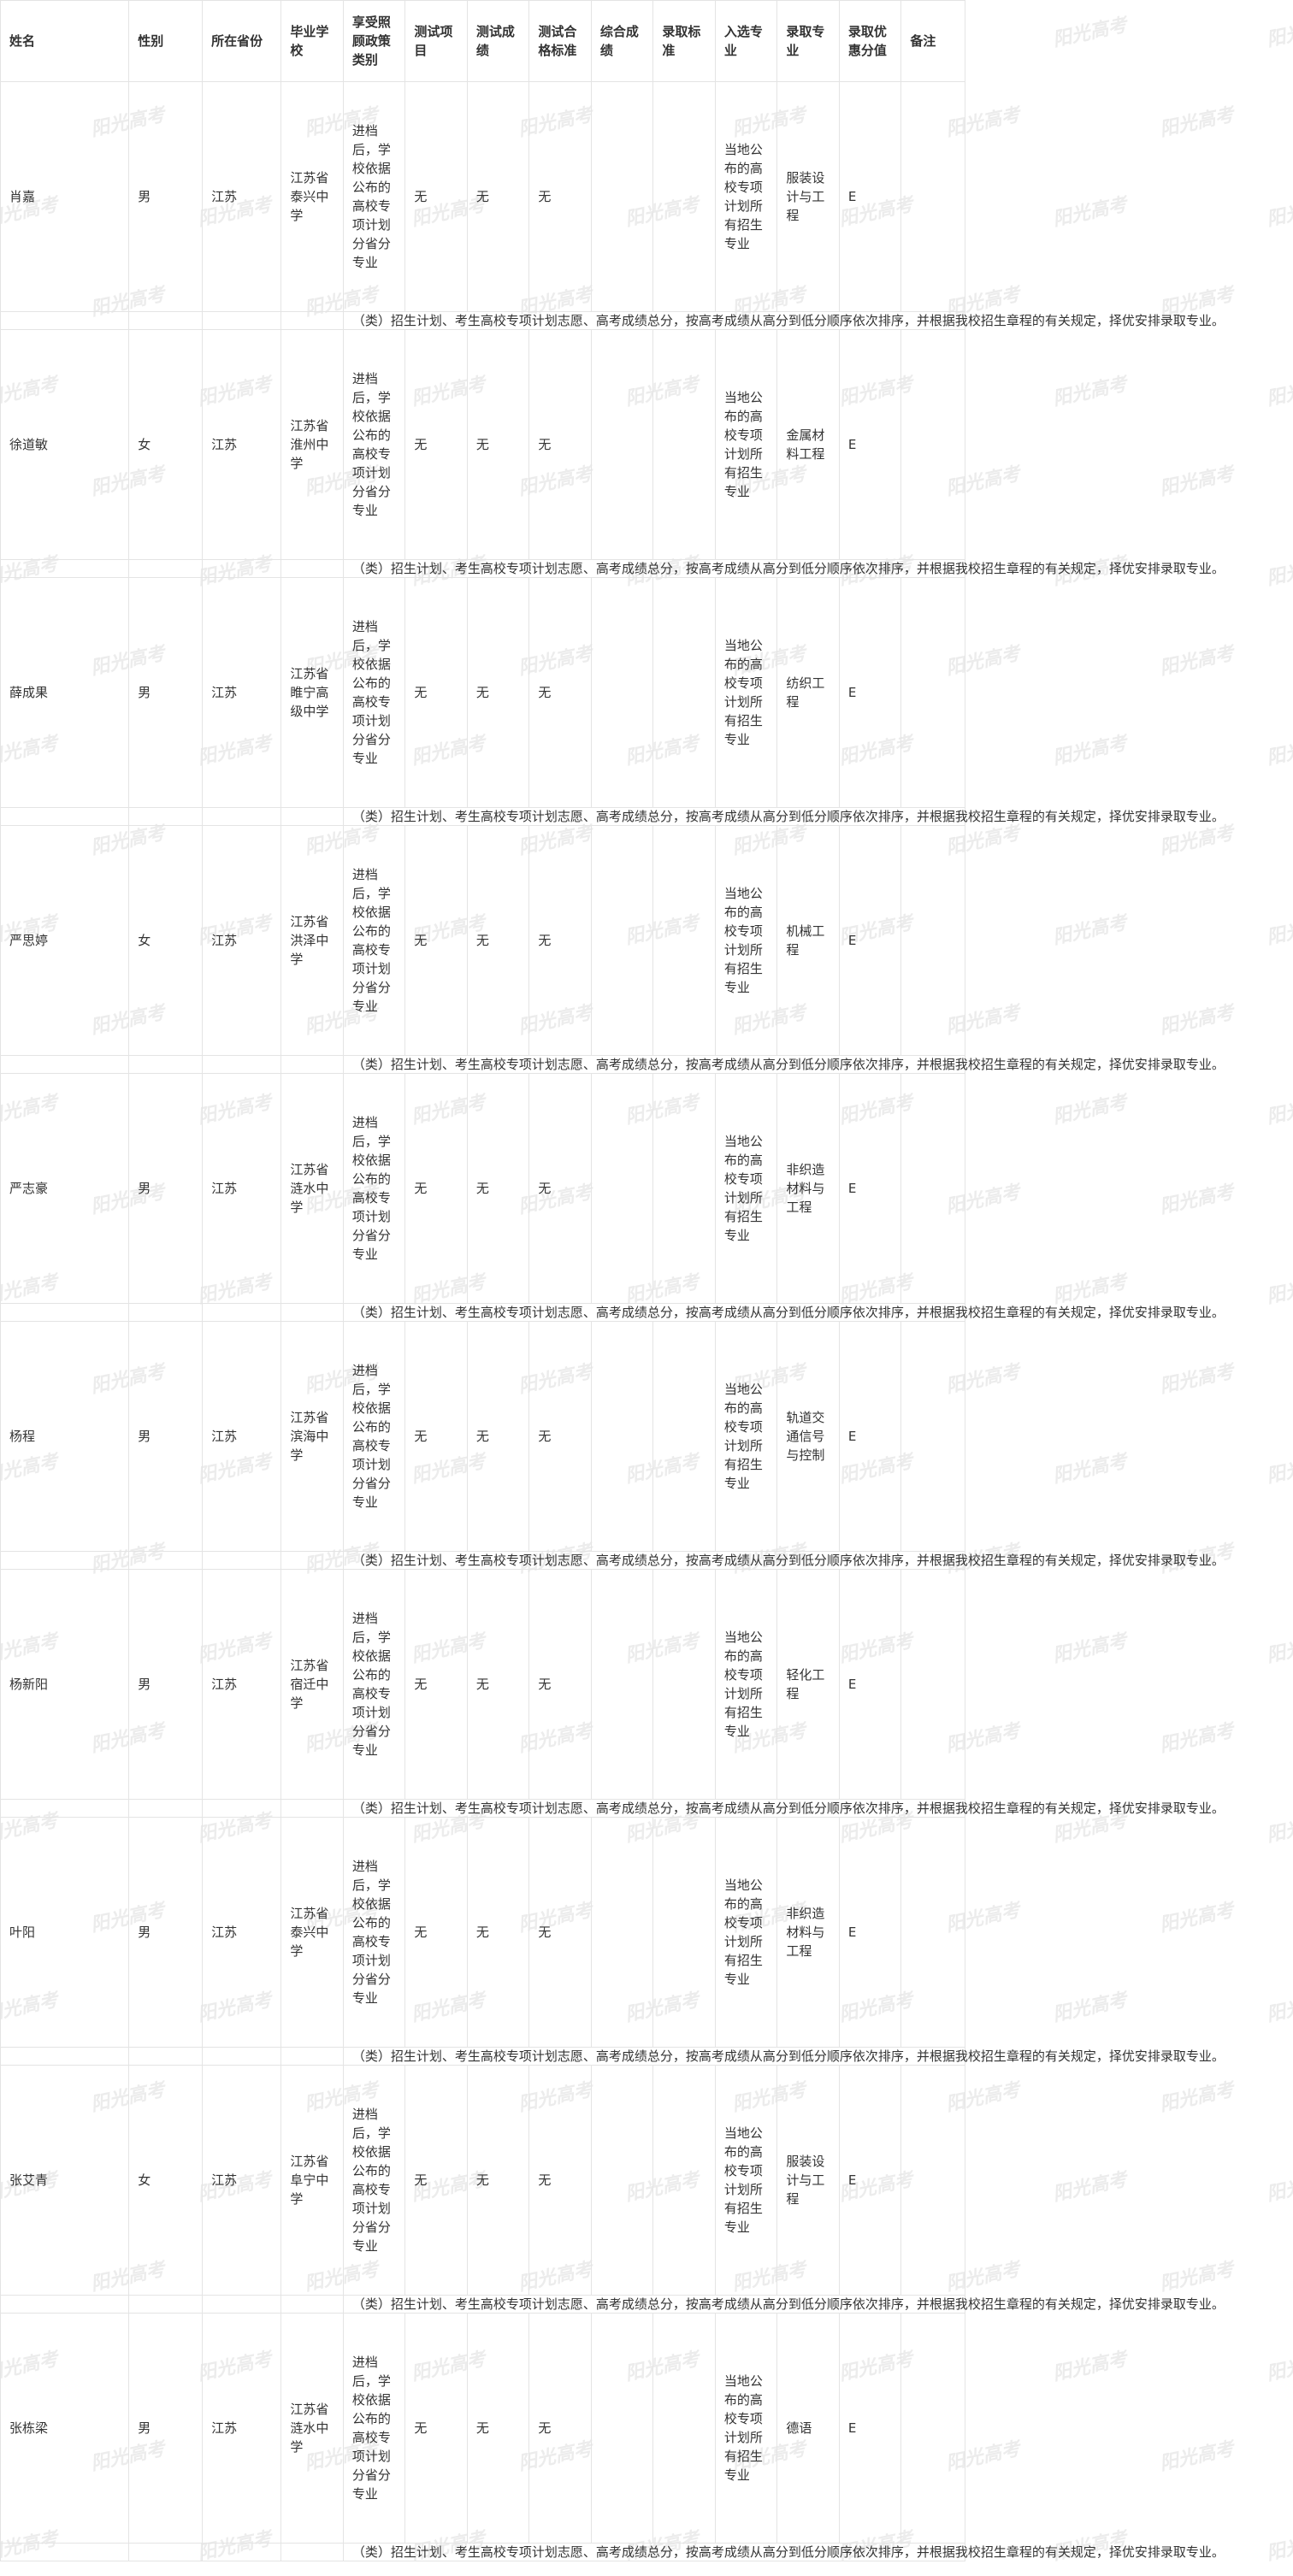  What do you see at coordinates (746, 41) in the screenshot?
I see `header-selected-major: 入选专业` at bounding box center [746, 41].